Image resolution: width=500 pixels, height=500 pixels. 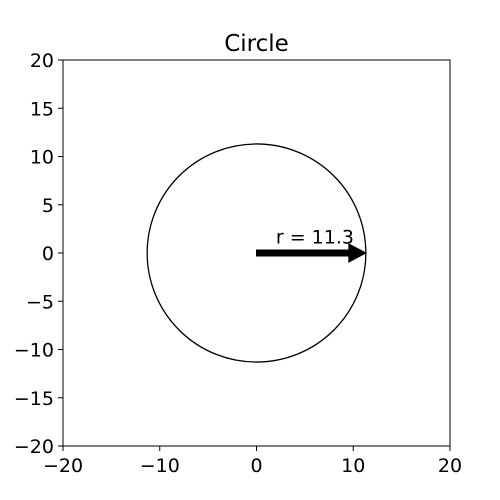 I want to click on y-tick-label: −15, so click(x=34, y=399).